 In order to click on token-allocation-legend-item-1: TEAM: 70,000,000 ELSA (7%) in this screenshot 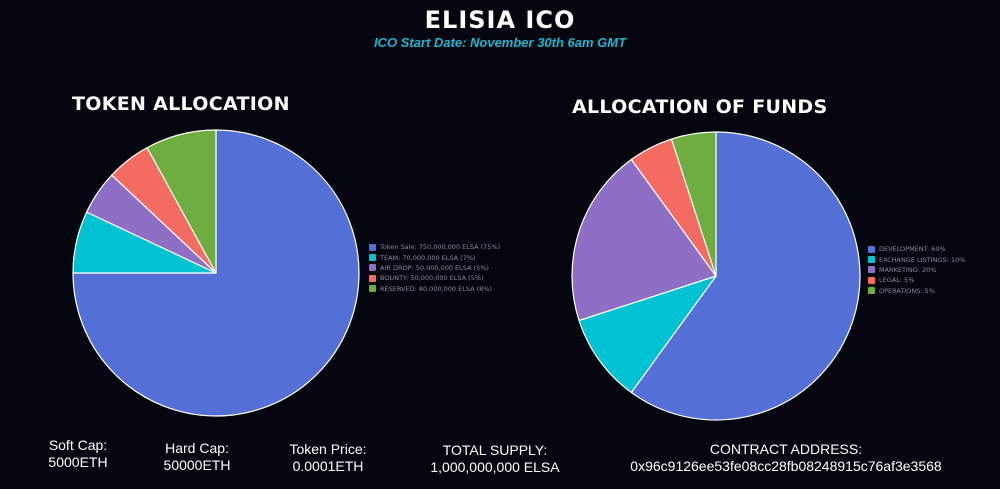, I will do `click(434, 257)`.